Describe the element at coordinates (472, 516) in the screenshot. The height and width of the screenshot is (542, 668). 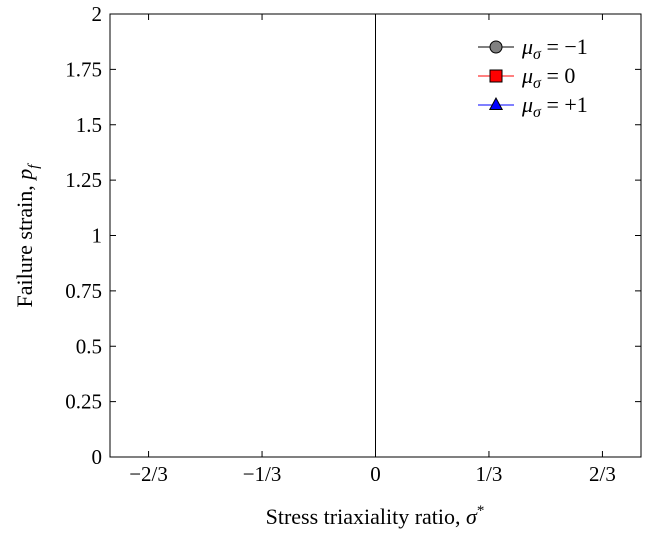
I see `x-axis-title-symbol: σ` at that location.